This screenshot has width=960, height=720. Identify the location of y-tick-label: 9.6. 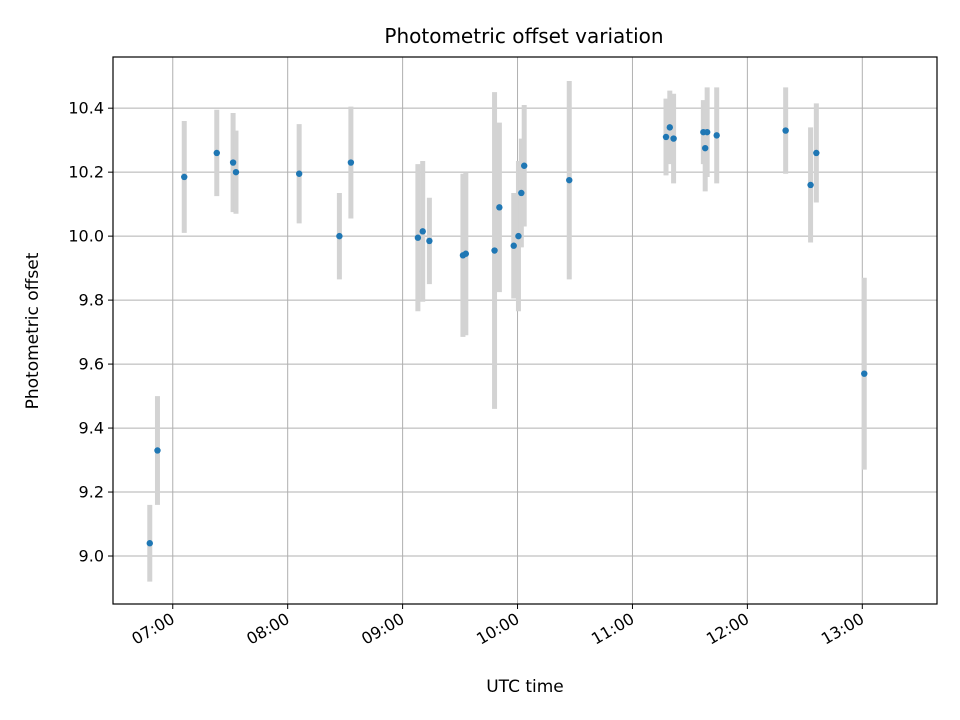
(91, 364).